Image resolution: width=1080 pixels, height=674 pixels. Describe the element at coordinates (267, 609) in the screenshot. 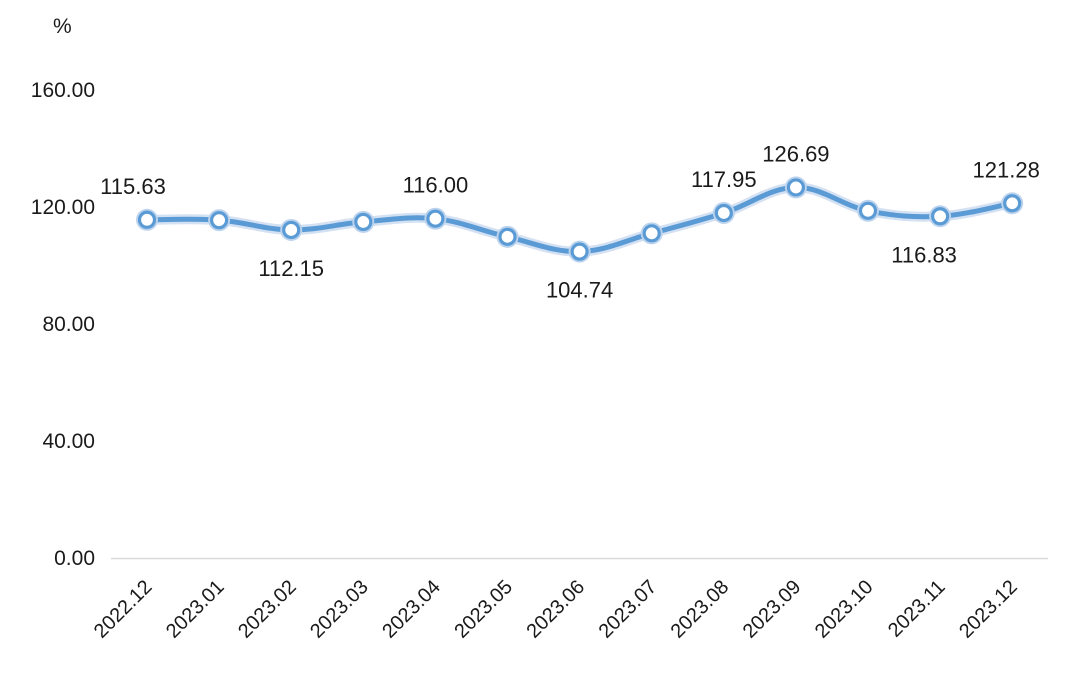

I see `x-tick-label: 2023.02` at that location.